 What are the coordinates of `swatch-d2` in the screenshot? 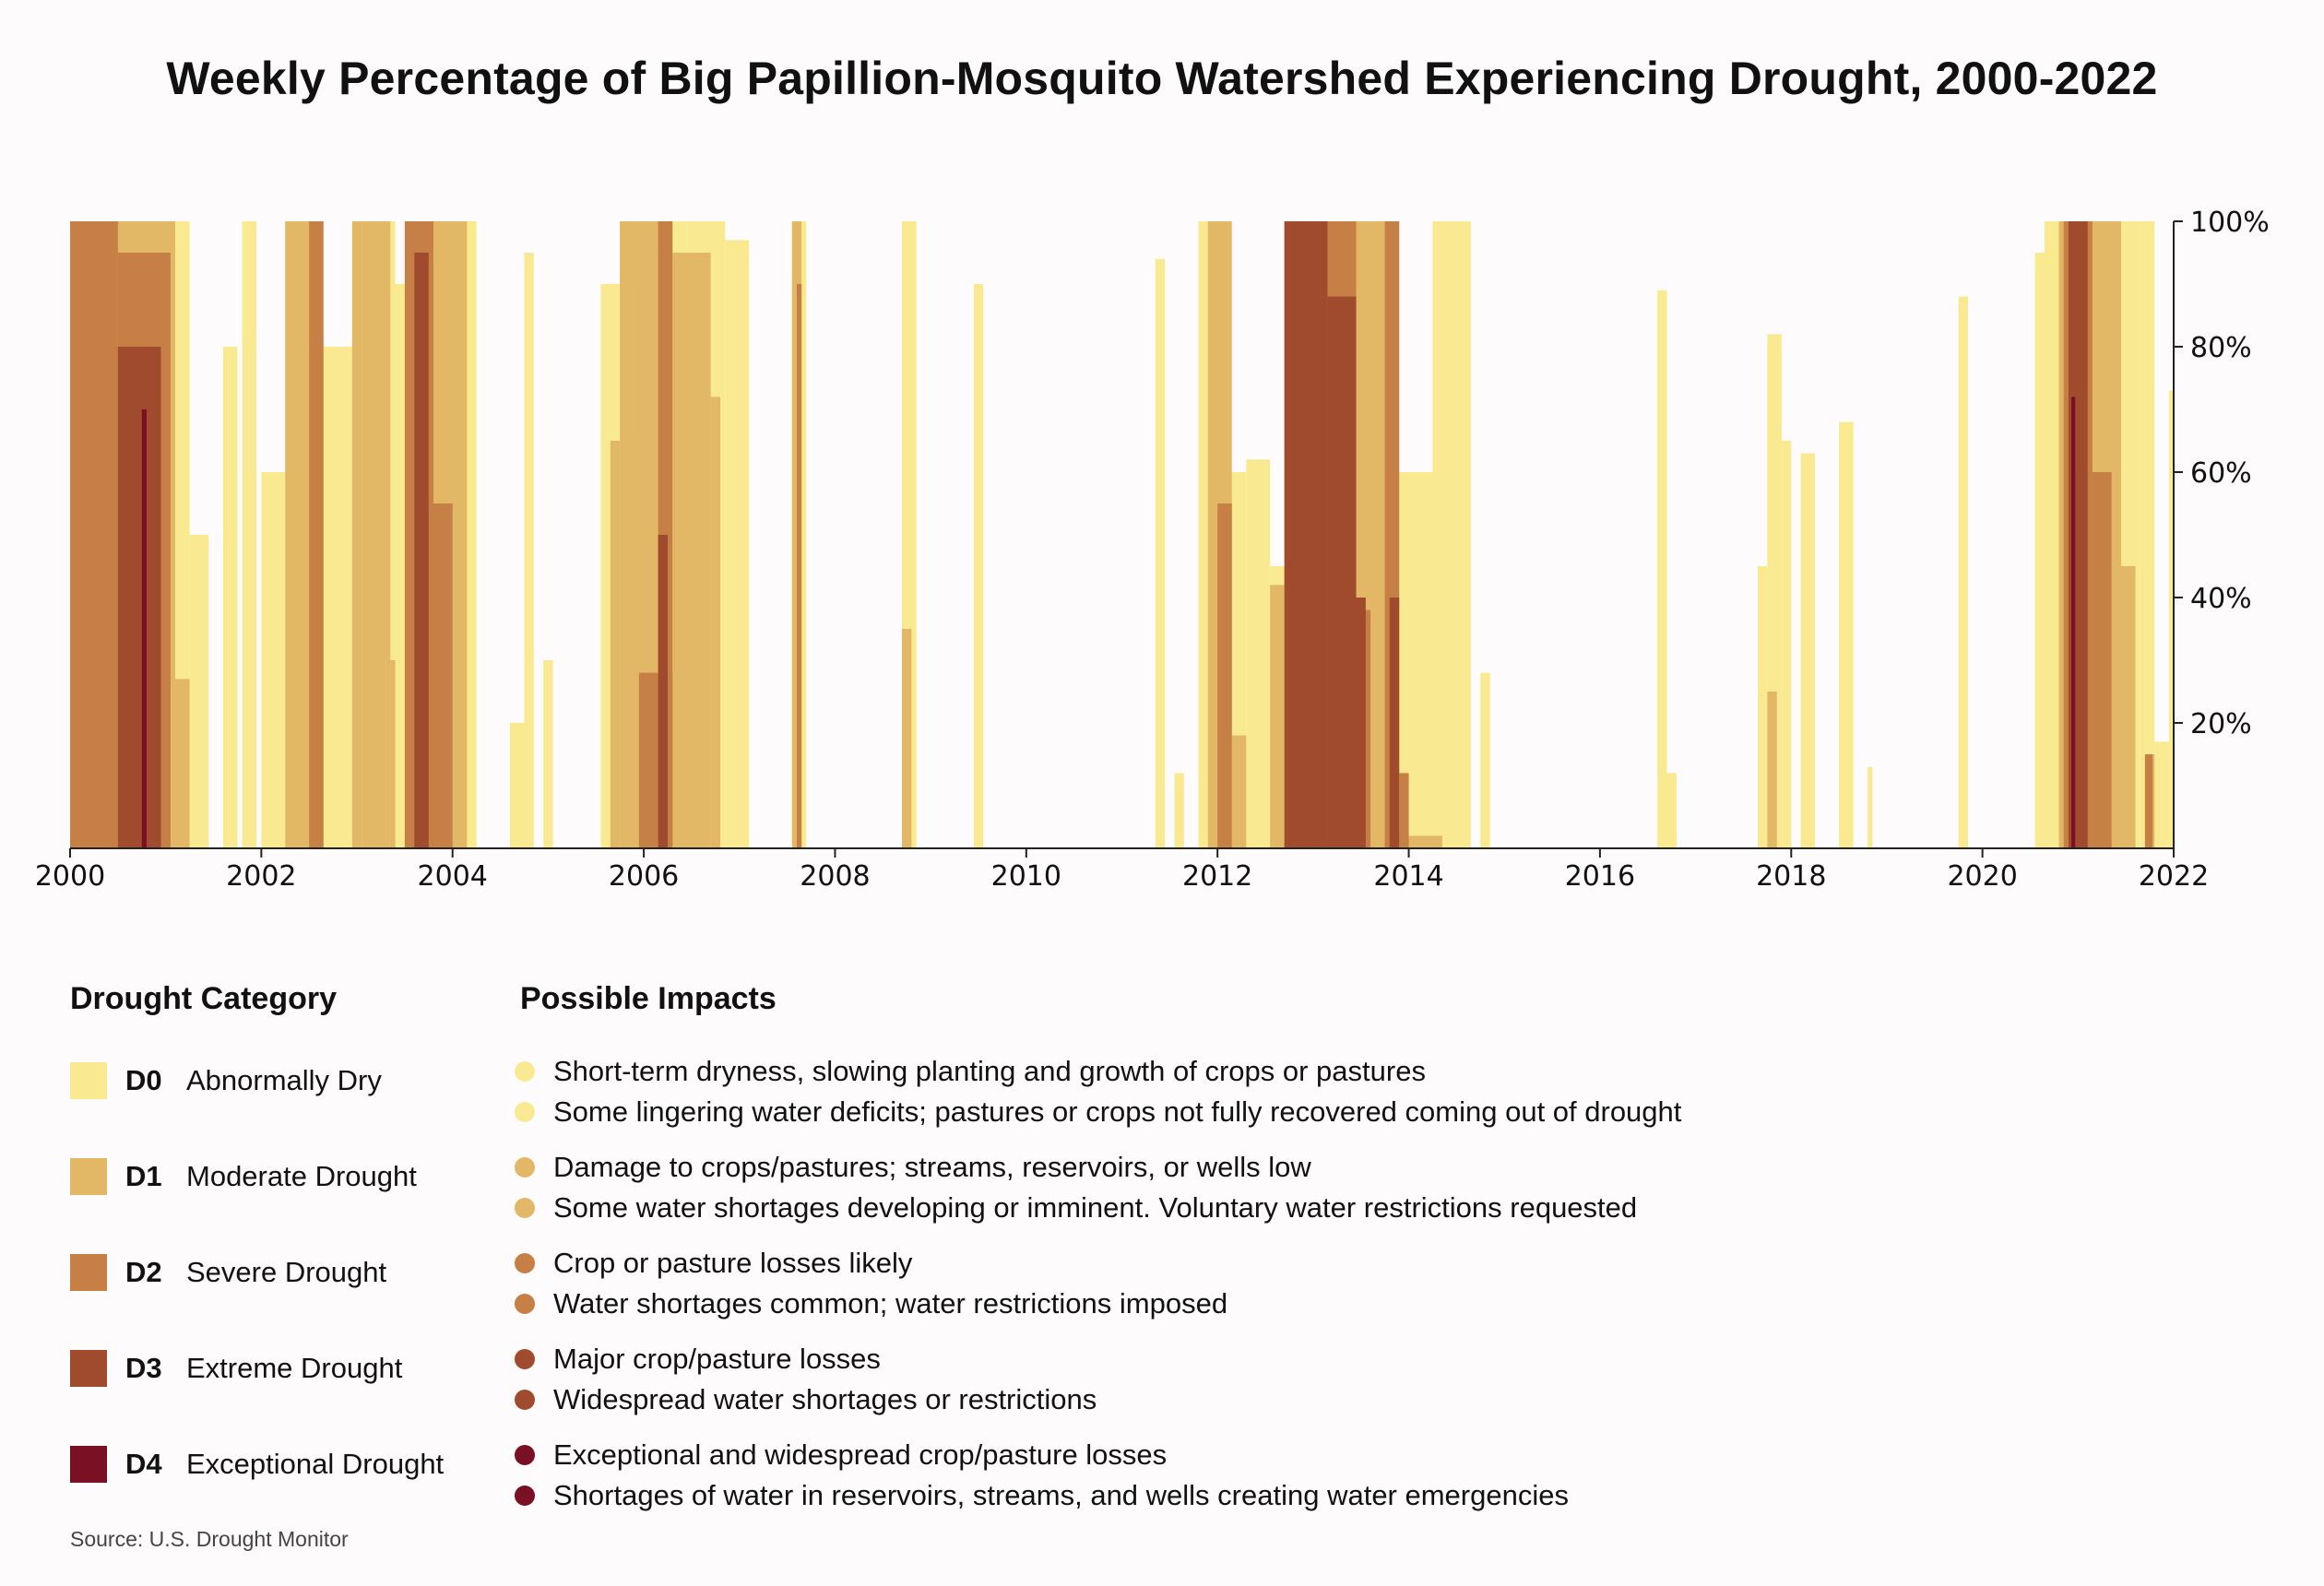 It's located at (88, 1272).